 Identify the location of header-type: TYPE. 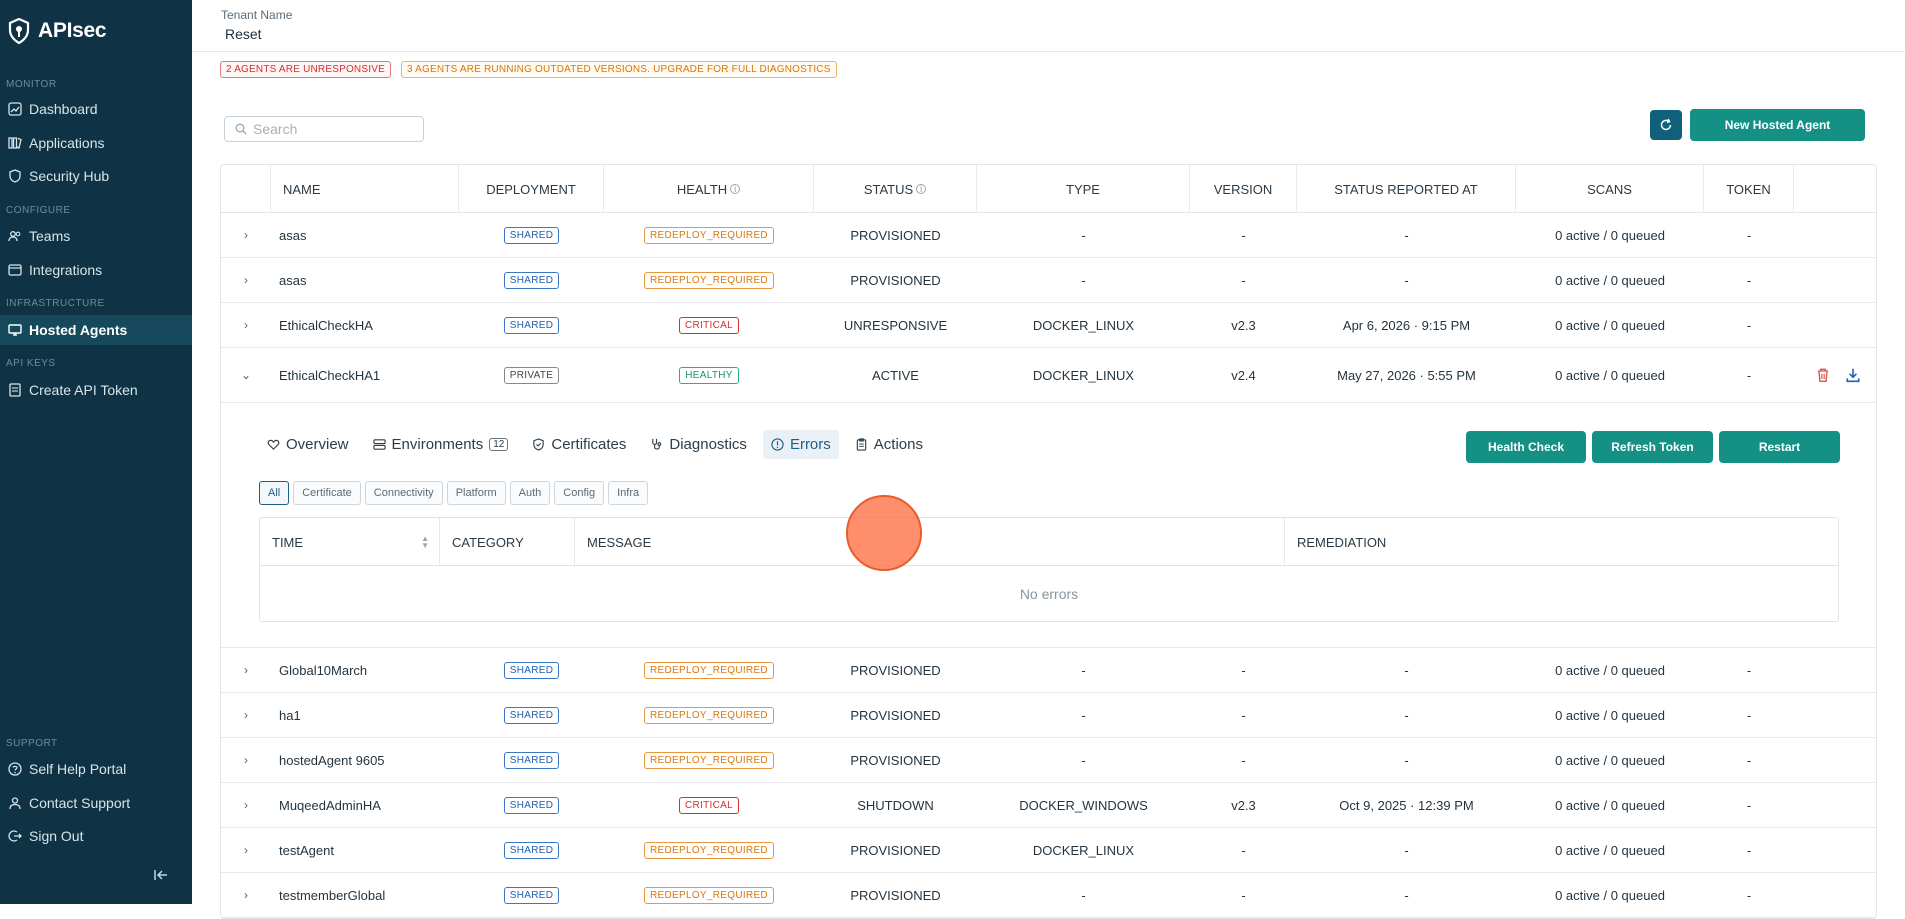
(1083, 189).